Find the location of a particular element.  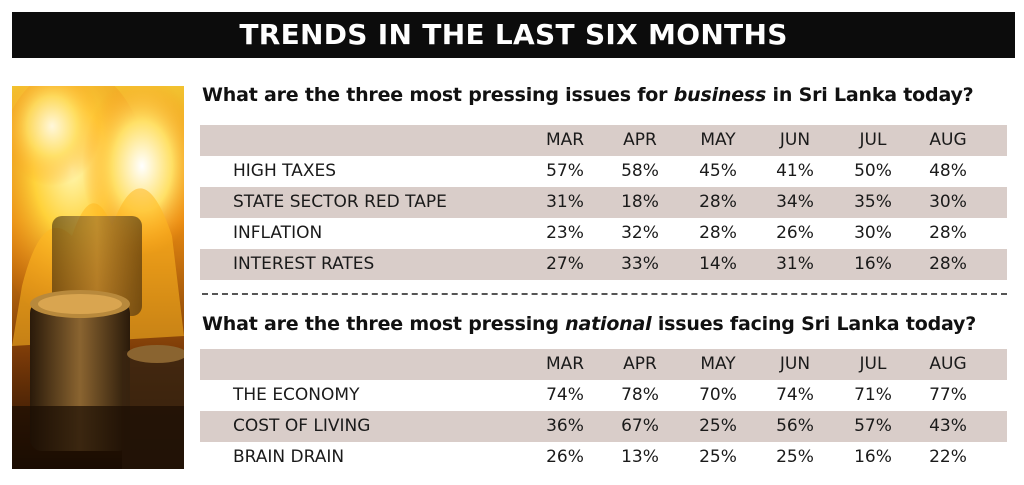

issue-label: BRAIN DRAIN is located at coordinates (289, 457).